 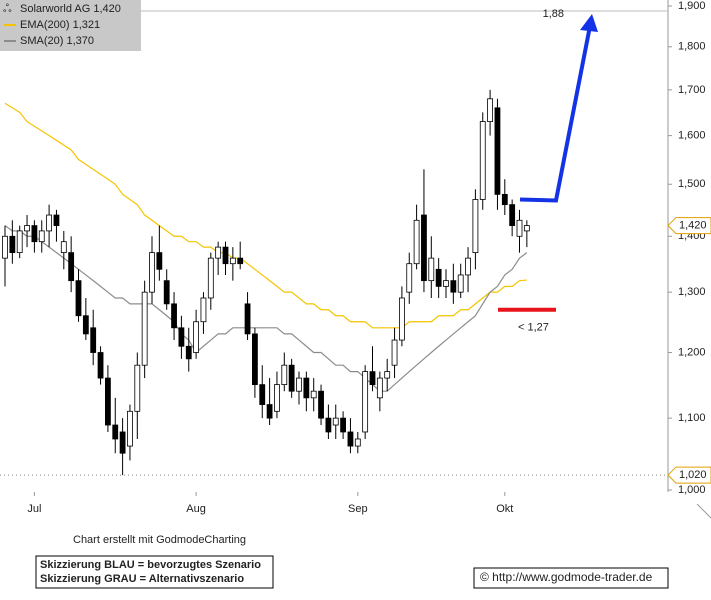 I want to click on x-tick-label: Okt, so click(x=504, y=509).